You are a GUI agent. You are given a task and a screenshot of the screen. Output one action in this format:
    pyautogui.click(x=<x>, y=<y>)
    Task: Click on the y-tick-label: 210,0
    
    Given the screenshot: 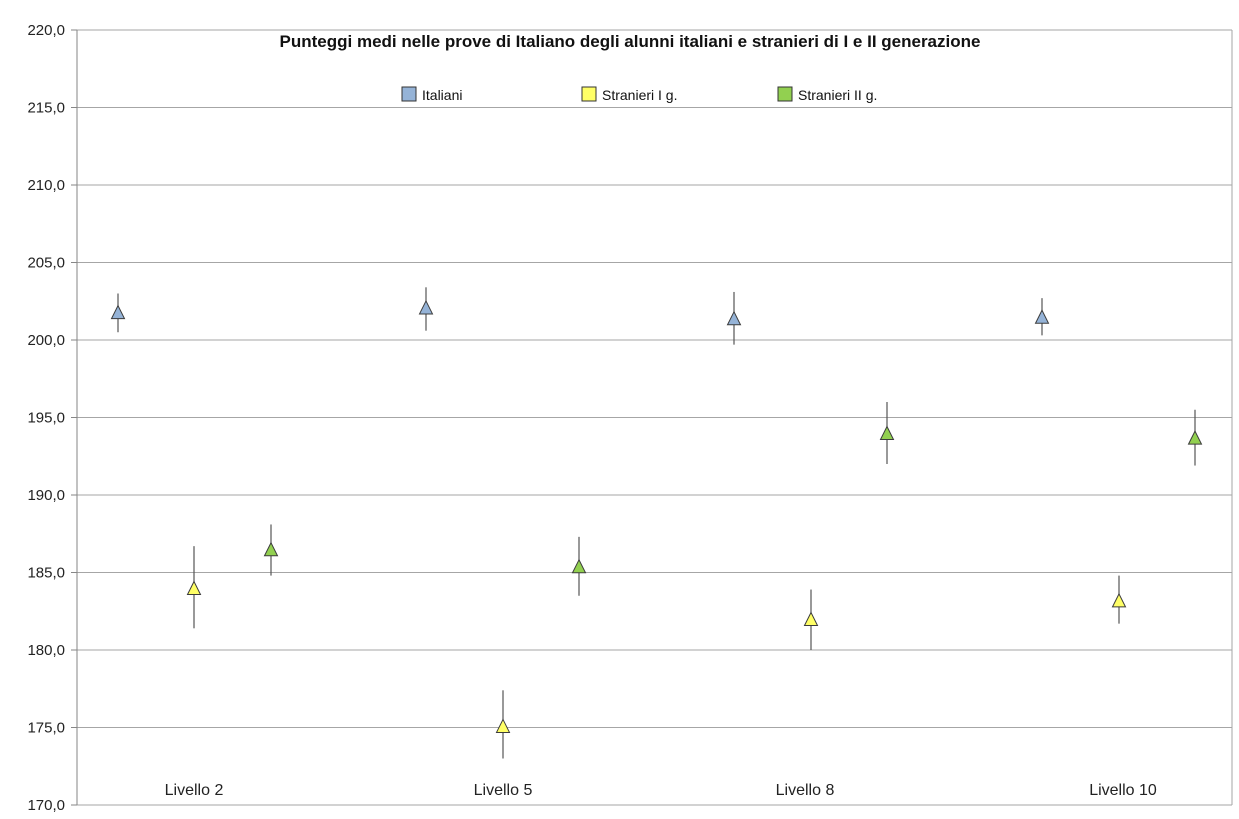 What is the action you would take?
    pyautogui.click(x=46, y=185)
    